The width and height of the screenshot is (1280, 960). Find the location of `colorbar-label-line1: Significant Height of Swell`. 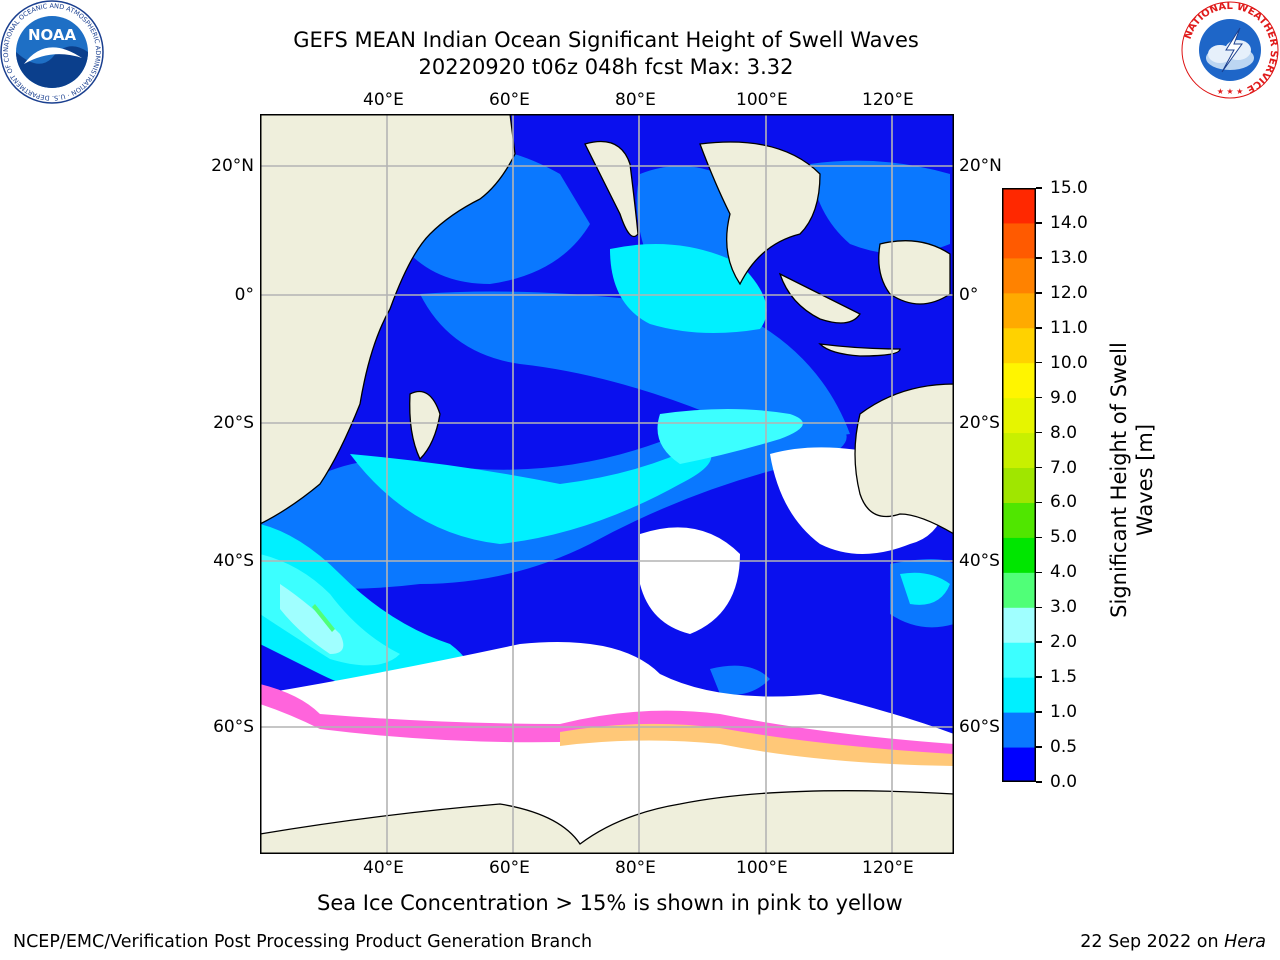

colorbar-label-line1: Significant Height of Swell is located at coordinates (1119, 480).